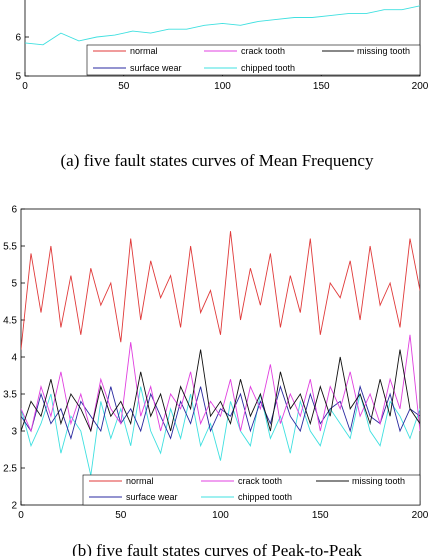 The width and height of the screenshot is (434, 556). Describe the element at coordinates (140, 481) in the screenshot. I see `legend-b-normal-label: normal` at that location.